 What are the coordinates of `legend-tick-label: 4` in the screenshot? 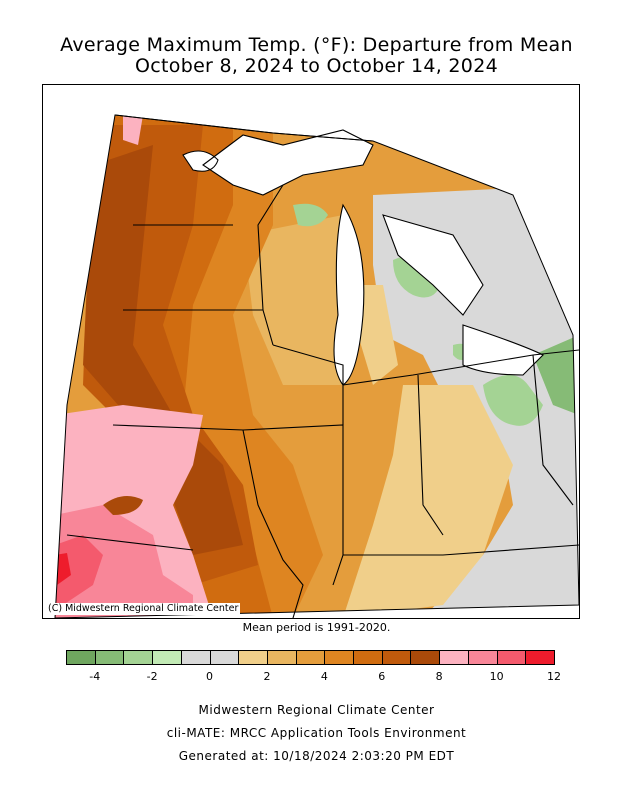 It's located at (324, 676).